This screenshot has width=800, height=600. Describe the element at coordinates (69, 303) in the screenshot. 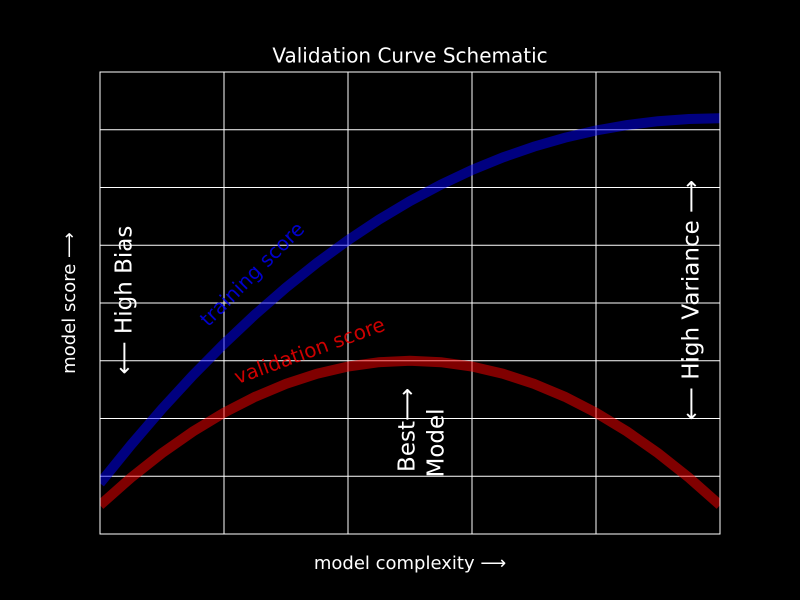

I see `y-axis-label: model score ⟶` at that location.